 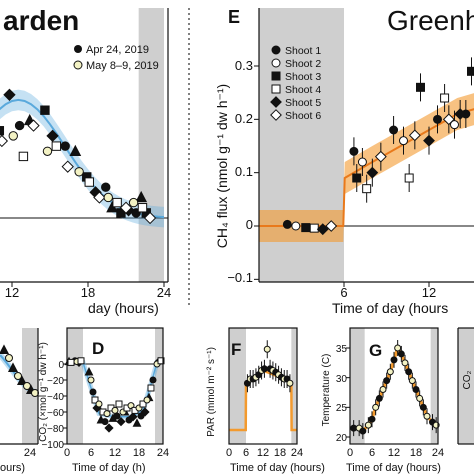 I want to click on panel-h-night-shade, so click(x=466, y=386).